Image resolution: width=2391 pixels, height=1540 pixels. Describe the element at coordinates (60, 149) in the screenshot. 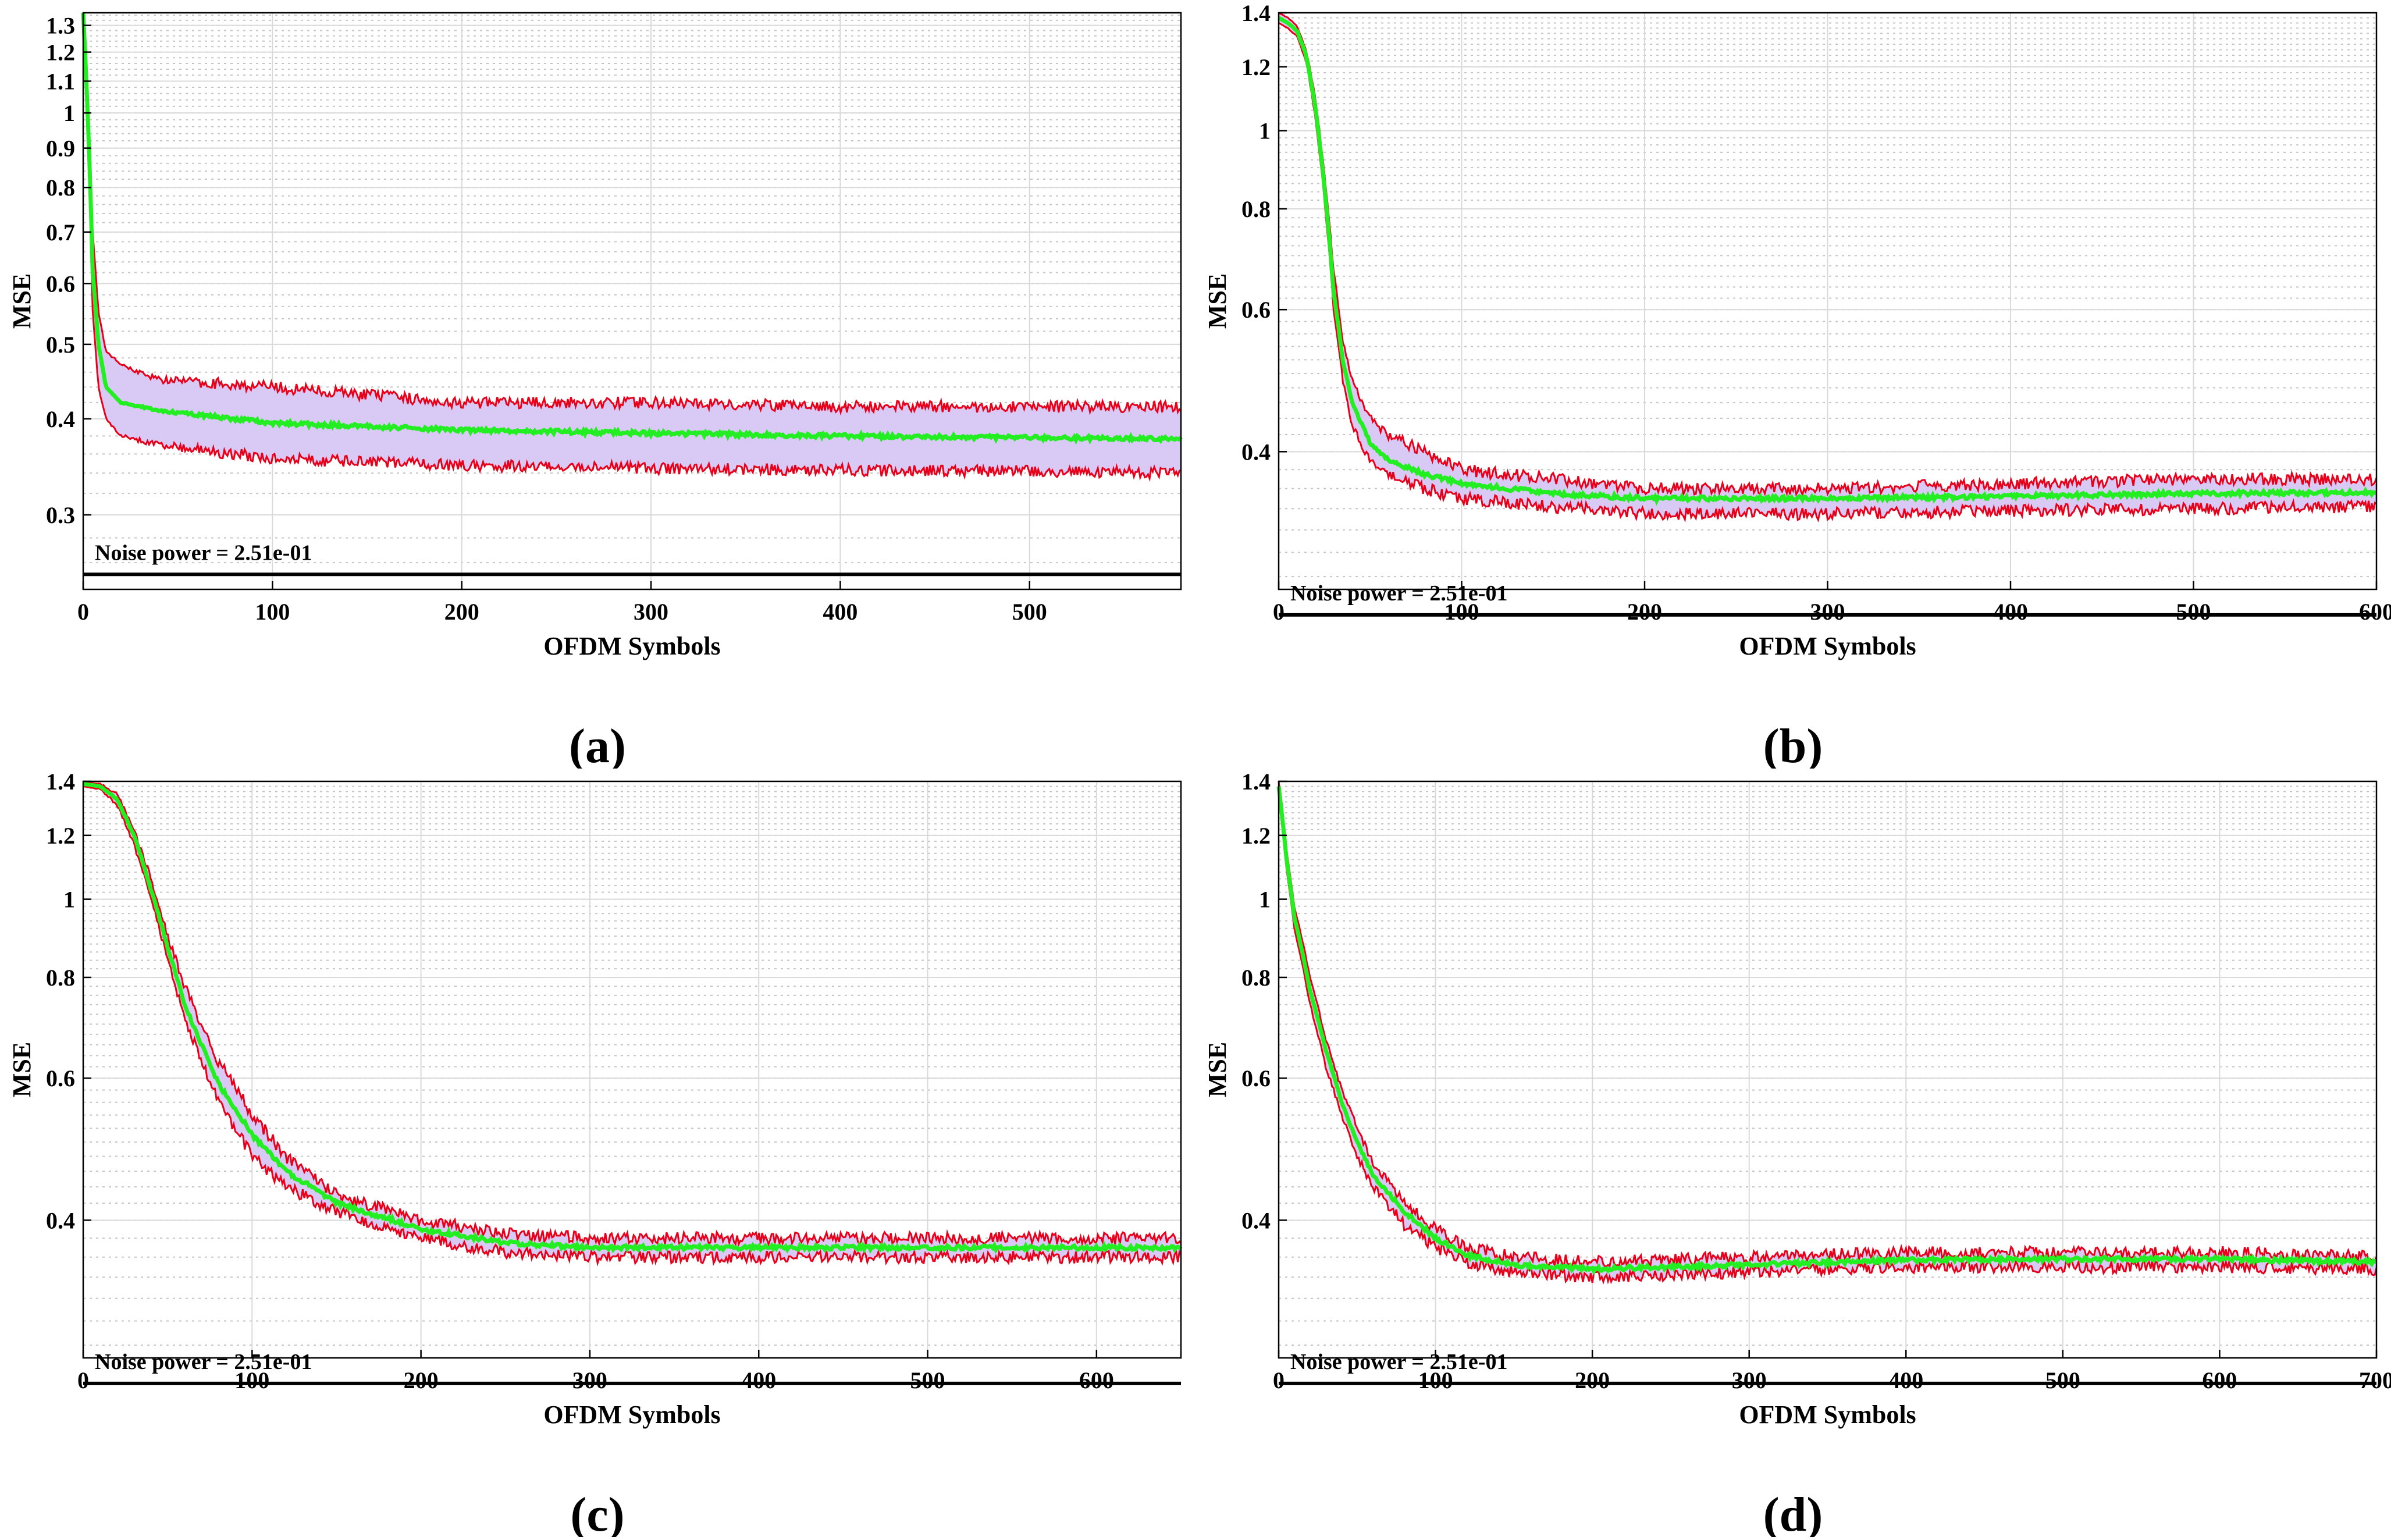

I see `y-tick-label: 0.9` at that location.